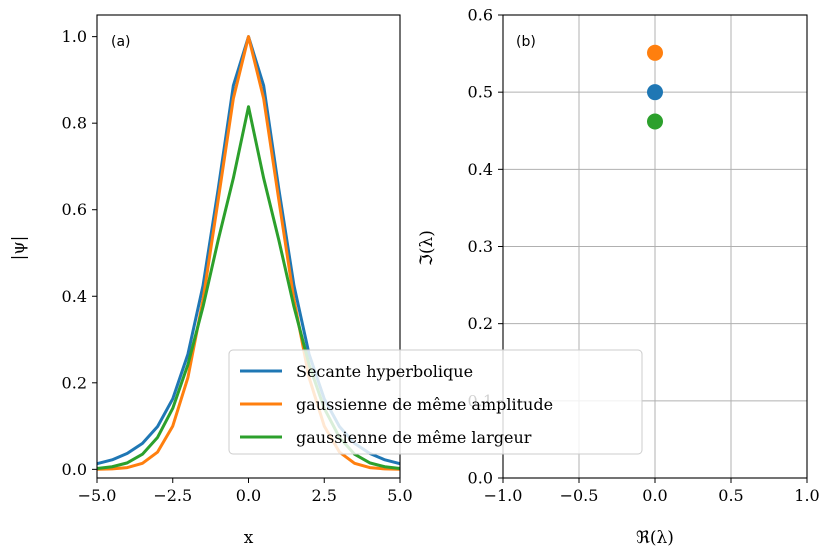 The image size is (825, 550). Describe the element at coordinates (427, 248) in the screenshot. I see `panel-b-y-axis-label: ℑ(λ)` at that location.